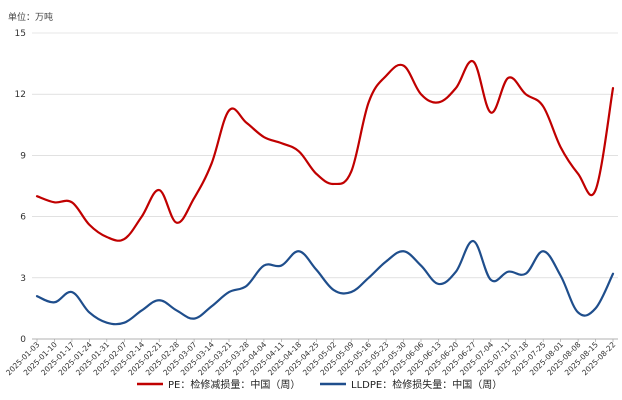 The image size is (622, 400). What do you see at coordinates (23, 340) in the screenshot?
I see `y-tick-label: 0` at bounding box center [23, 340].